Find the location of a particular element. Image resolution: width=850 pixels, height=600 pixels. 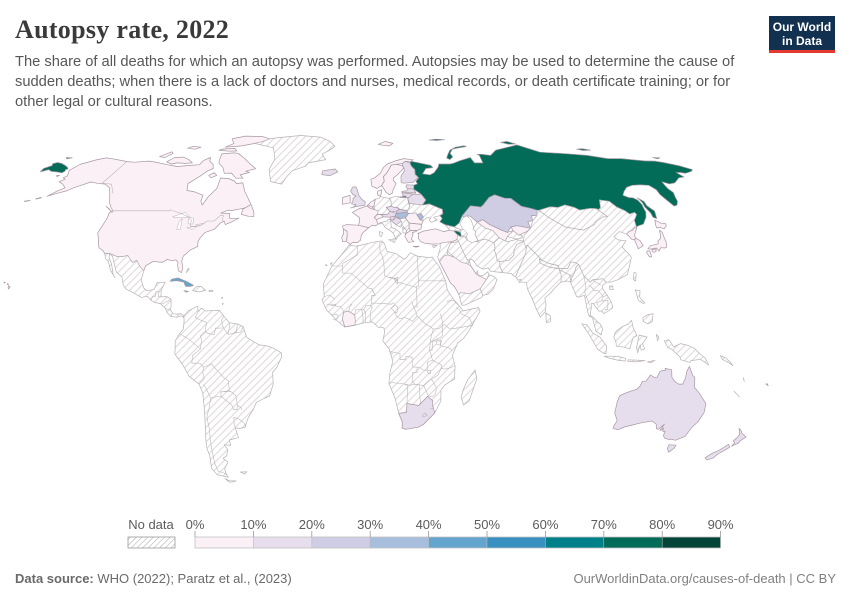

svg-text: 50% is located at coordinates (487, 524).